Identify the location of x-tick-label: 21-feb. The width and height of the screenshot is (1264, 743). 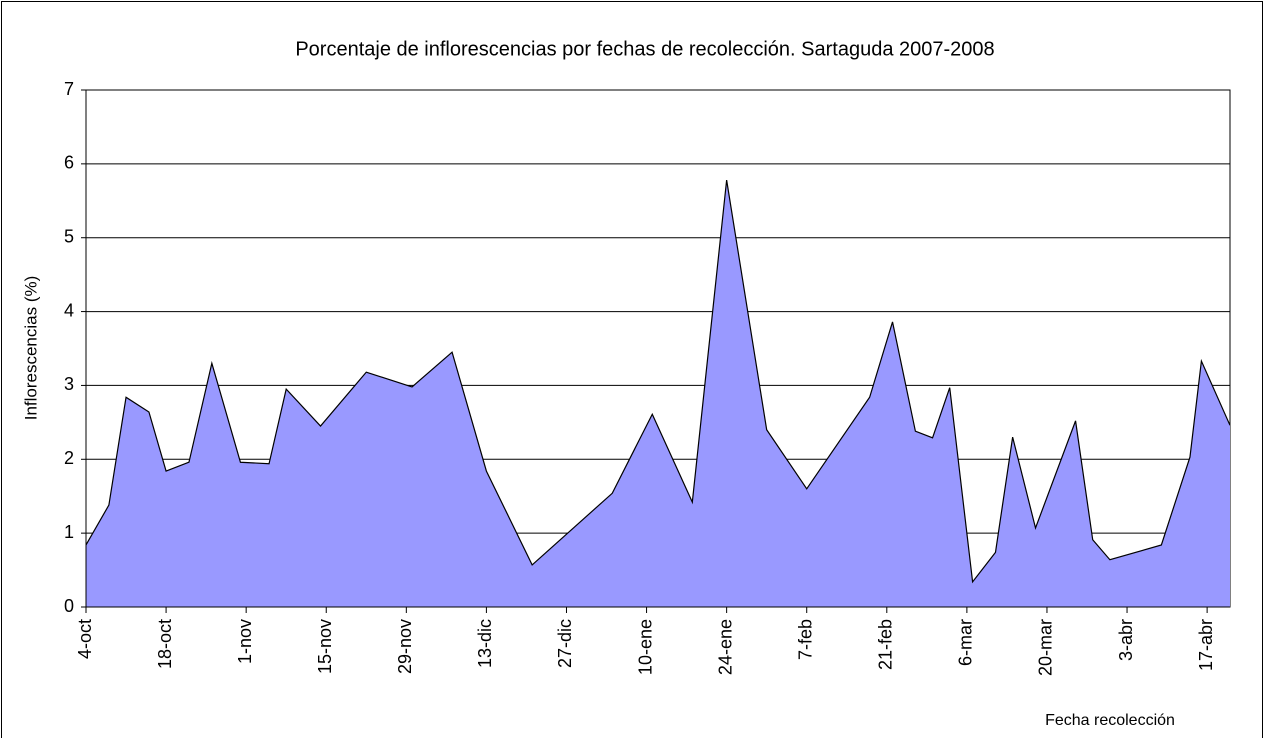
(886, 644).